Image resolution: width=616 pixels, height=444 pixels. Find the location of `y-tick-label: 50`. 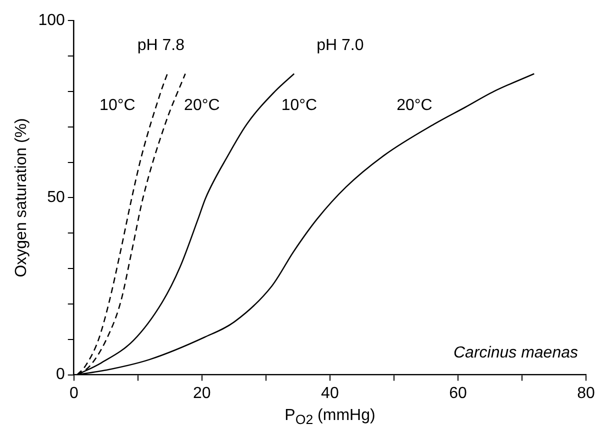

y-tick-label: 50 is located at coordinates (56, 197).